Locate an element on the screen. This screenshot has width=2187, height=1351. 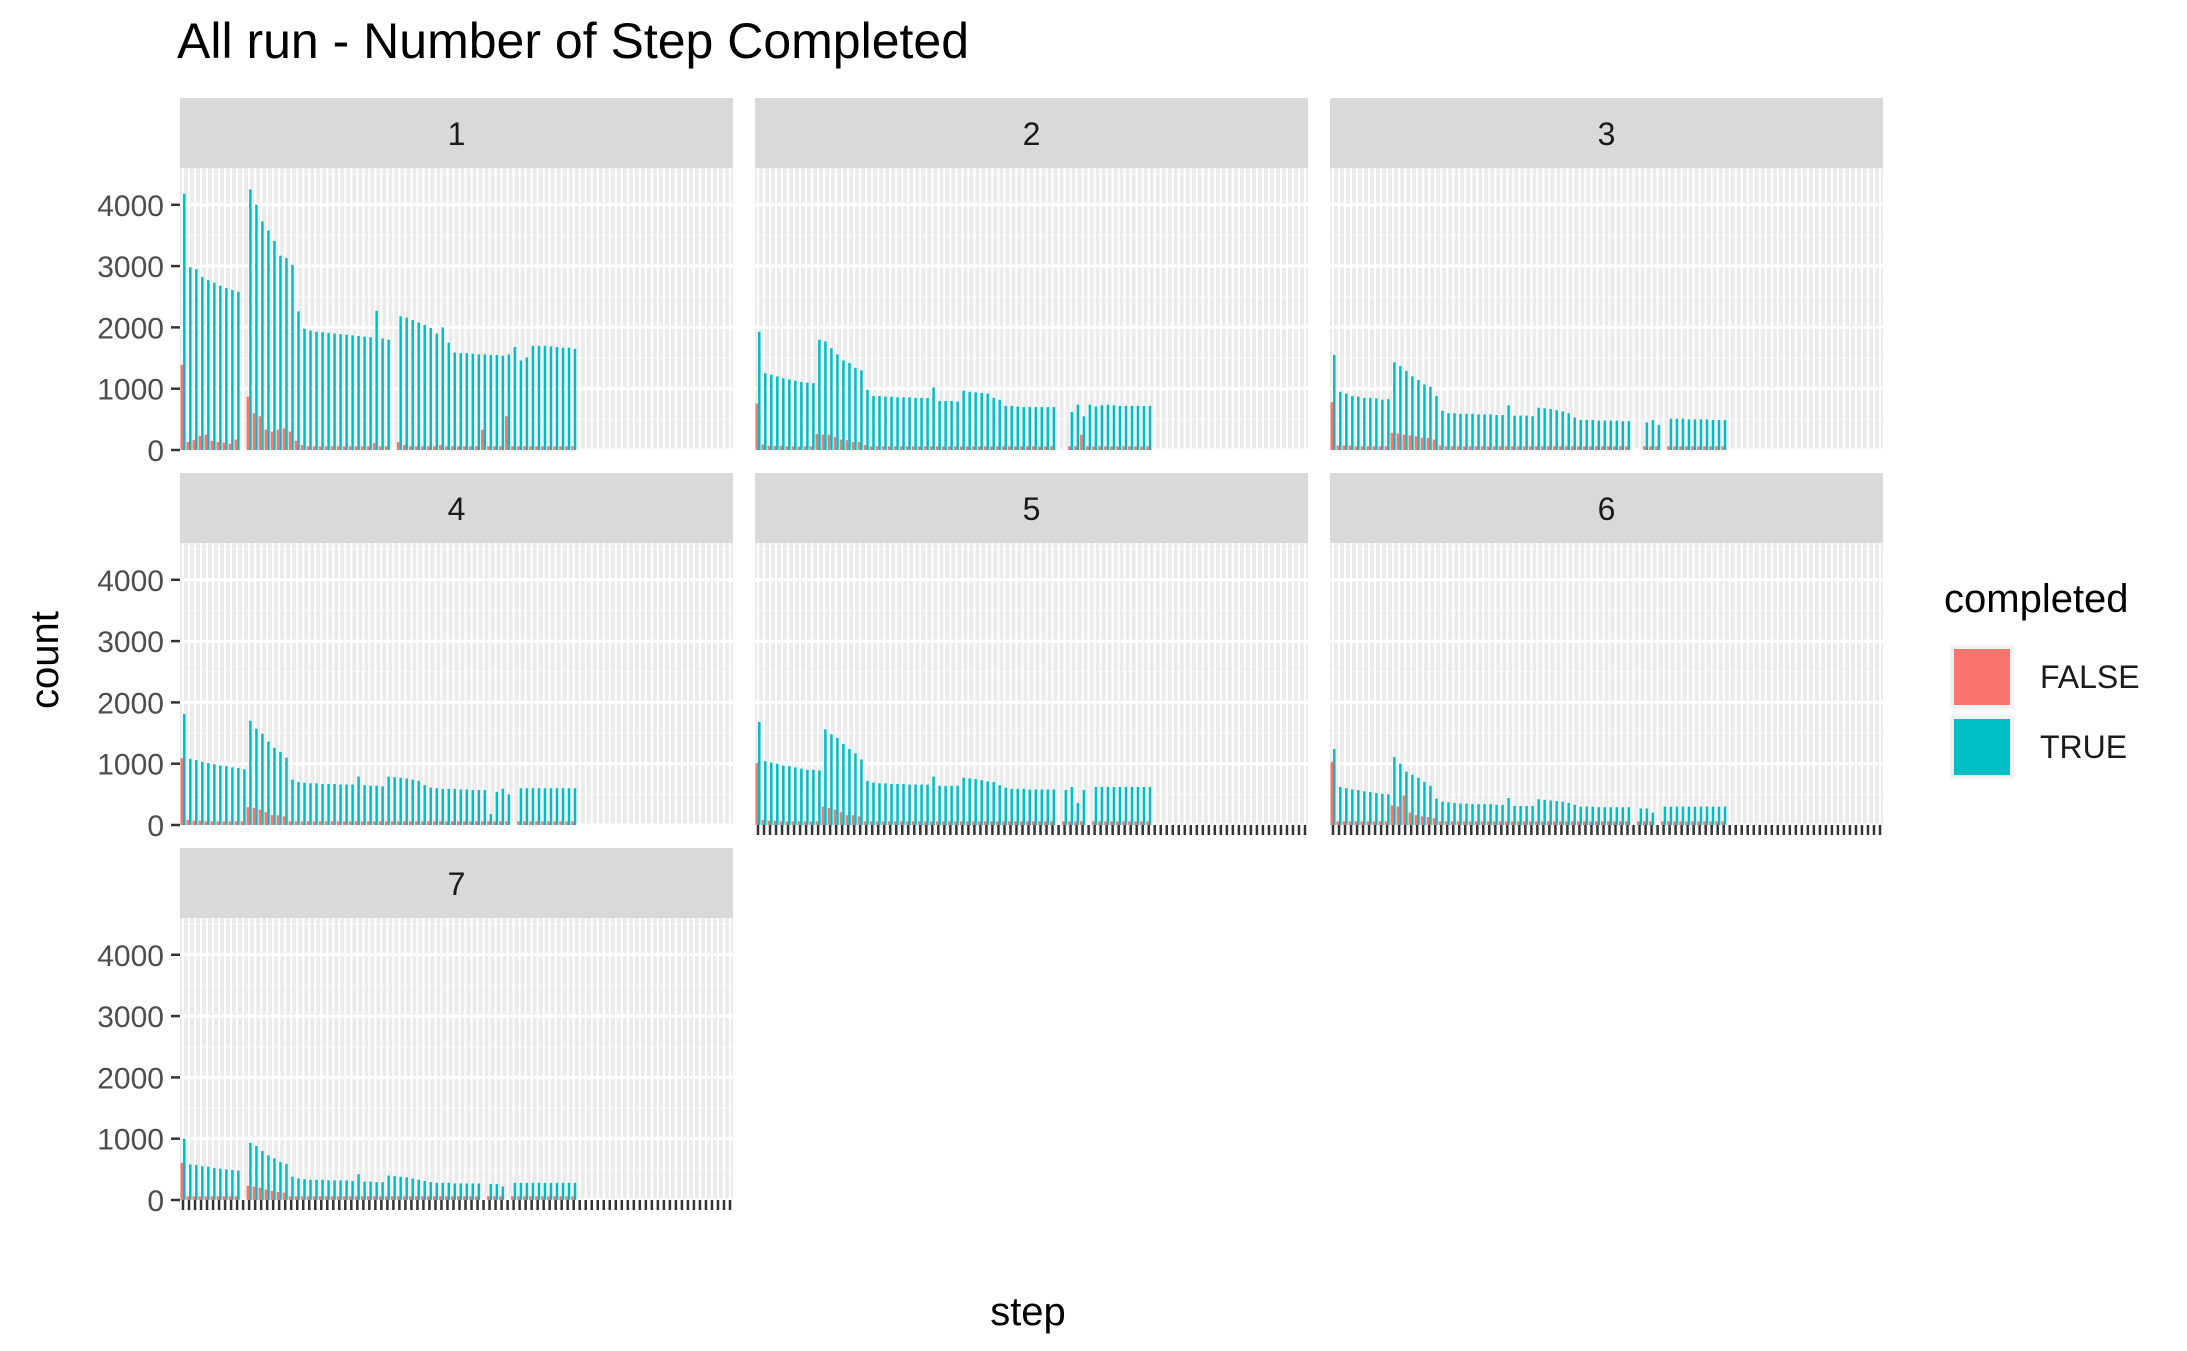
y-axis: 0 1000 2000 3000 4000 is located at coordinates (138, 704).